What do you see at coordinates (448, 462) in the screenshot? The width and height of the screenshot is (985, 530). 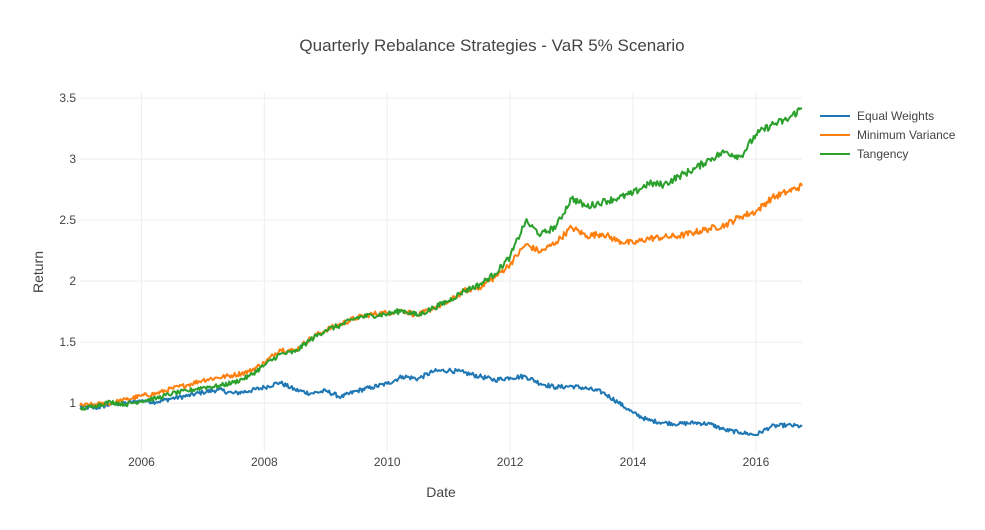 I see `x-axis-ticks: 2006 2008 2010 2012 2014 2016` at bounding box center [448, 462].